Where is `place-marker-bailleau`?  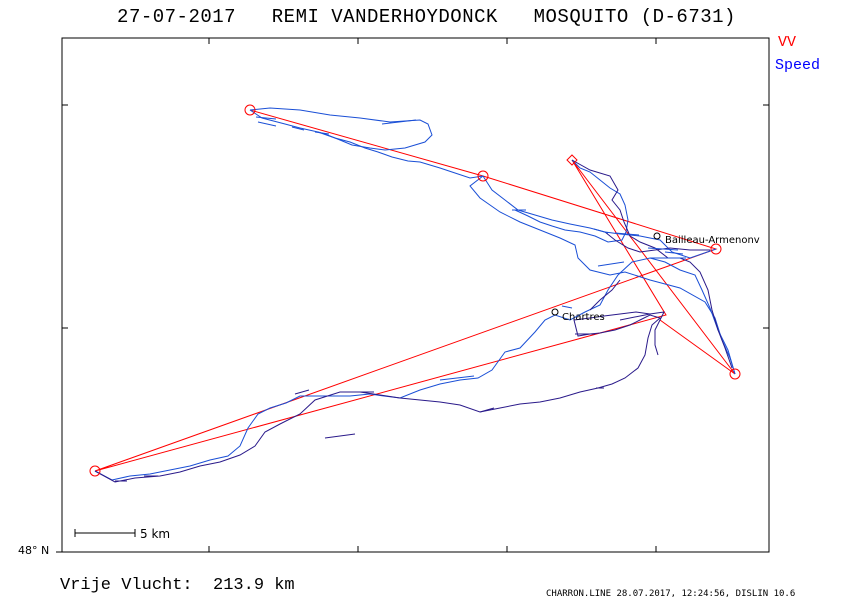 place-marker-bailleau is located at coordinates (657, 236).